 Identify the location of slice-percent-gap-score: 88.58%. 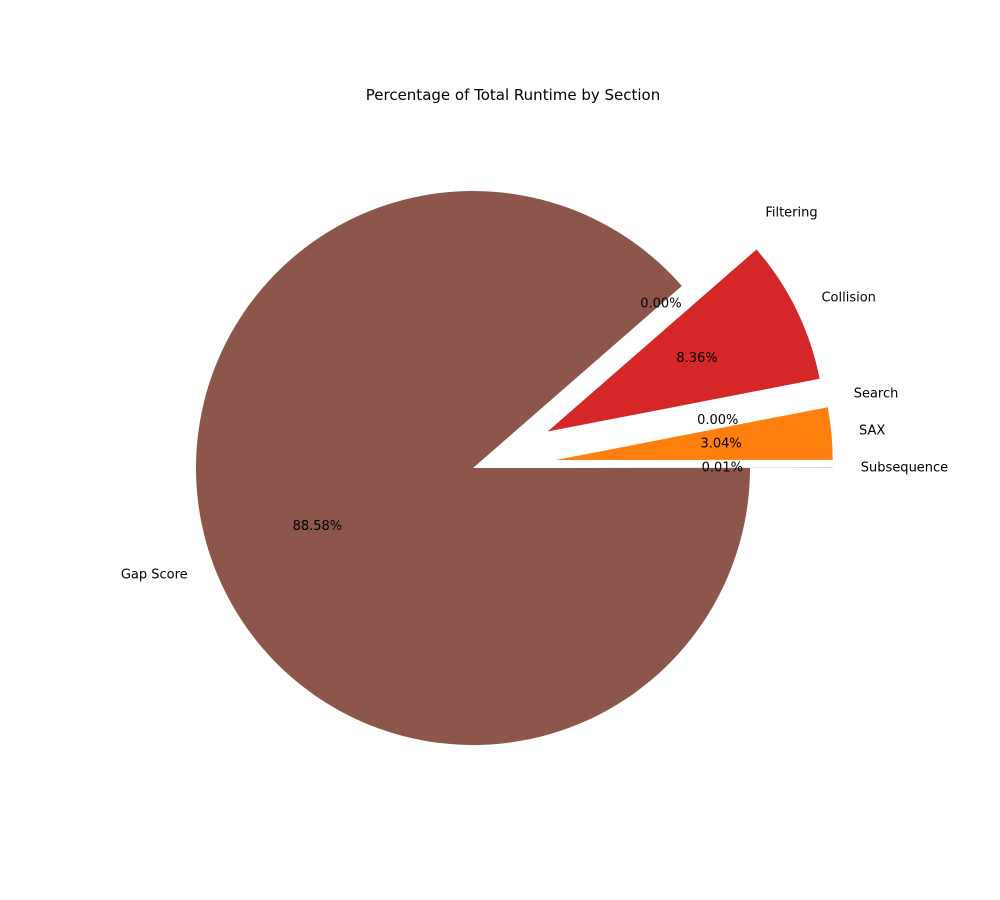
(318, 526).